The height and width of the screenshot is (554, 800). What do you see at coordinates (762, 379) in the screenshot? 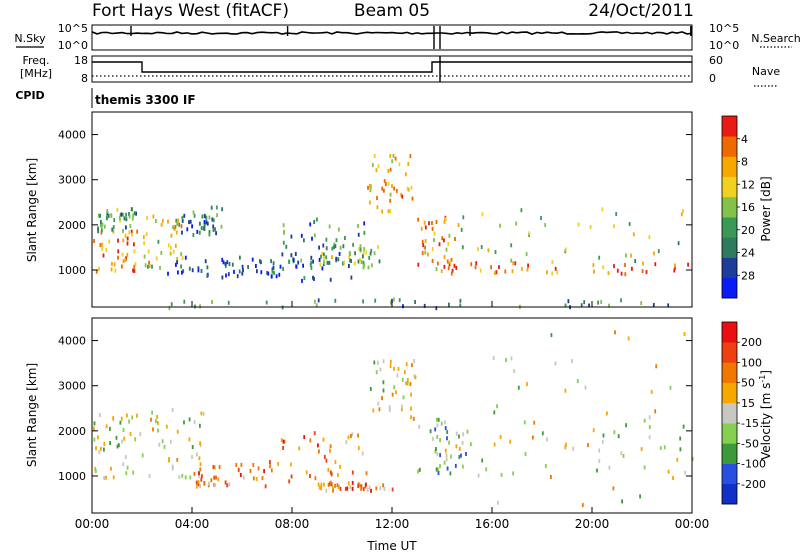
I see `velocity-colorbar-label-sup: -1` at bounding box center [762, 379].